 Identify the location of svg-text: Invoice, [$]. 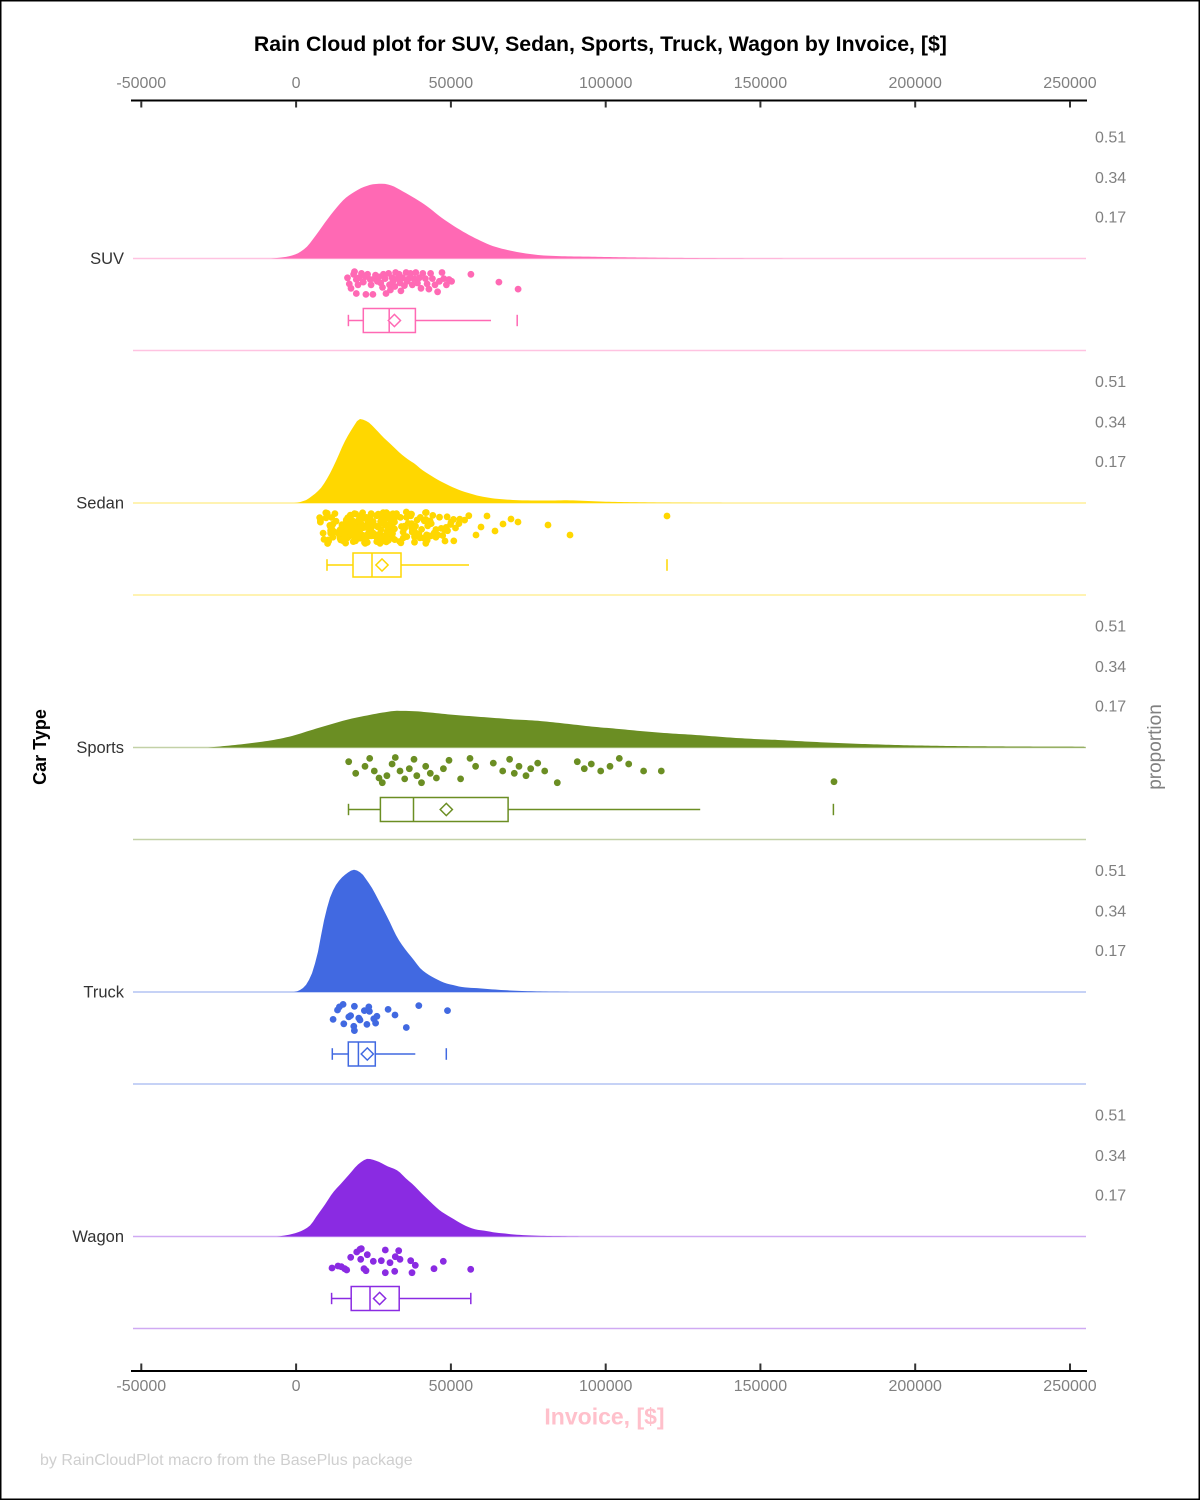
(604, 1417).